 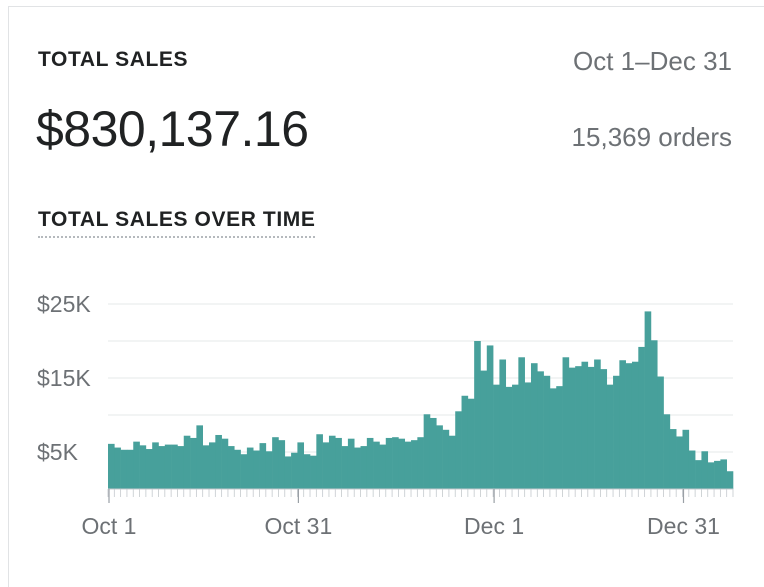 I want to click on orders-count: 15,369 orders, so click(x=651, y=137).